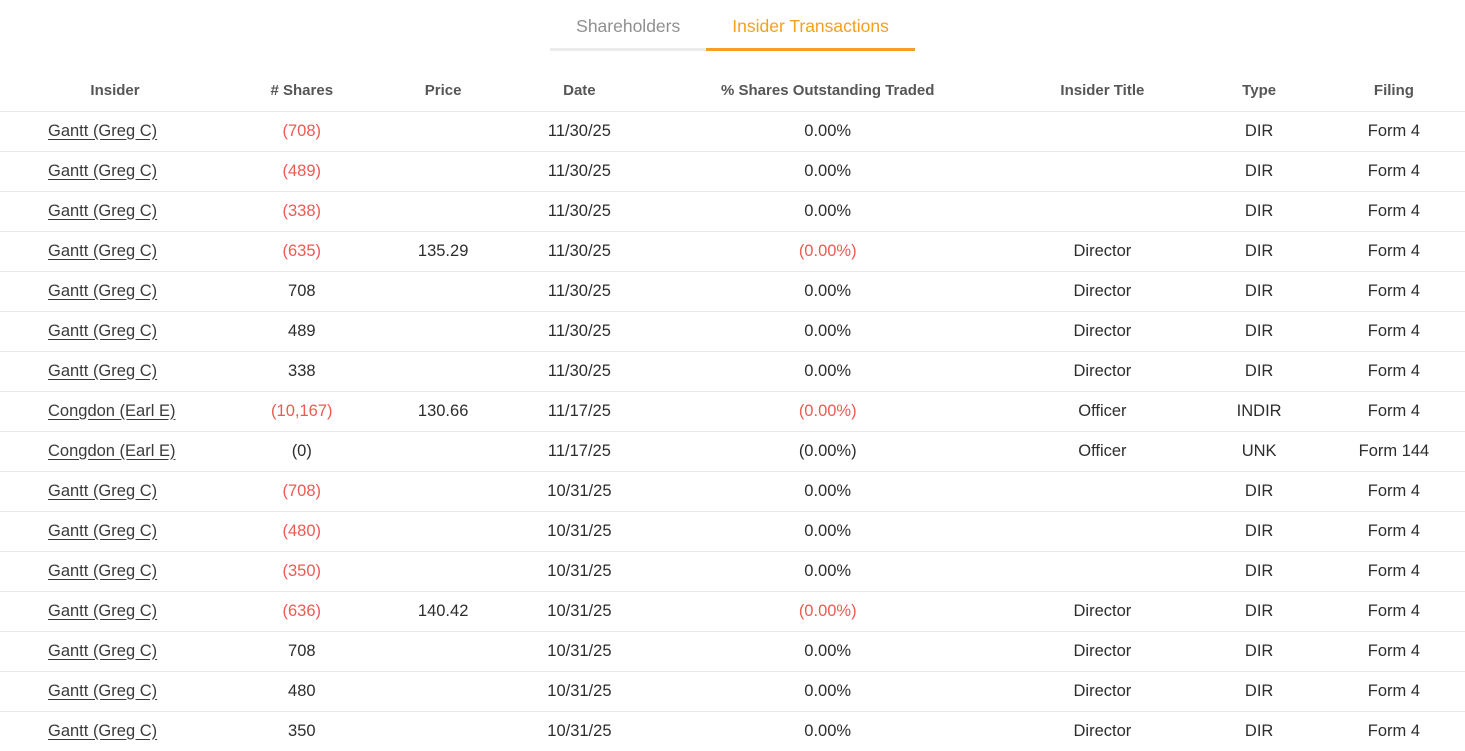 This screenshot has height=751, width=1465. I want to click on tab-bar: Shareholders Insider Transactions, so click(732, 32).